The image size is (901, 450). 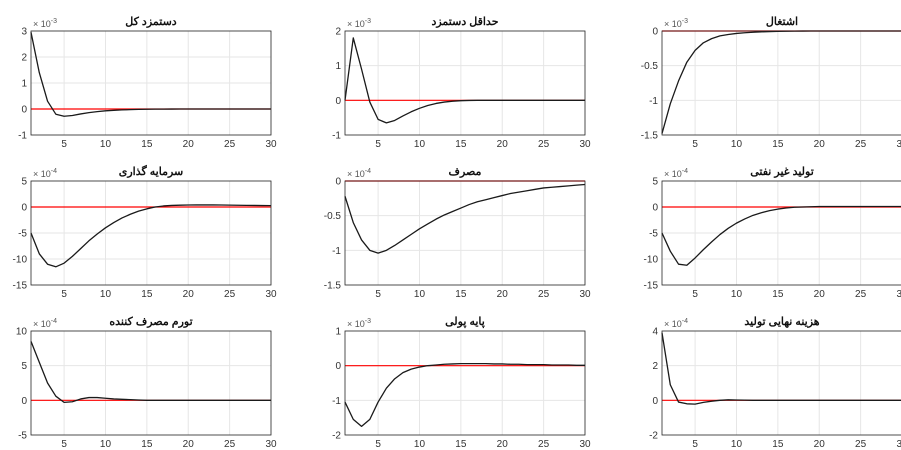 What do you see at coordinates (150, 322) in the screenshot?
I see `chart-title: تورم مصرف کننده` at bounding box center [150, 322].